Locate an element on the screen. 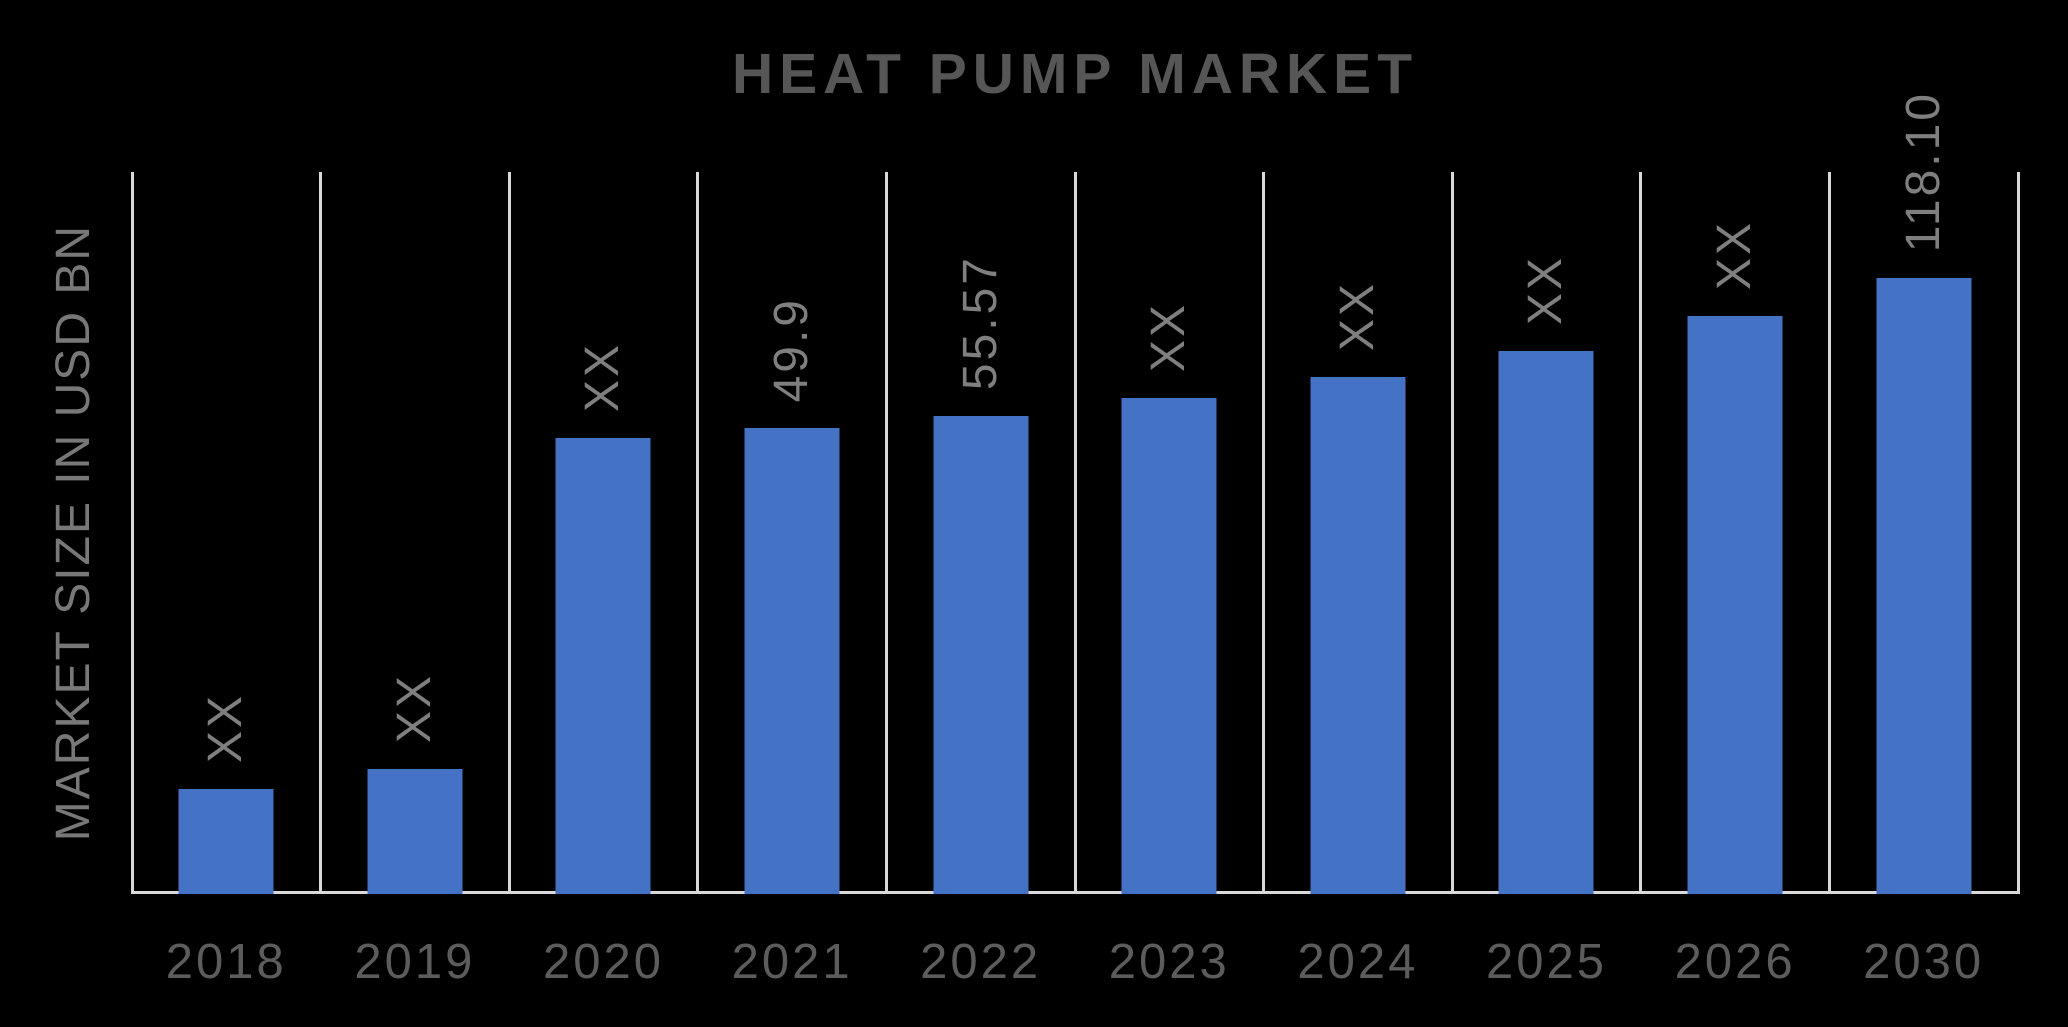  x-axis-category-label: 2023 is located at coordinates (1169, 962).